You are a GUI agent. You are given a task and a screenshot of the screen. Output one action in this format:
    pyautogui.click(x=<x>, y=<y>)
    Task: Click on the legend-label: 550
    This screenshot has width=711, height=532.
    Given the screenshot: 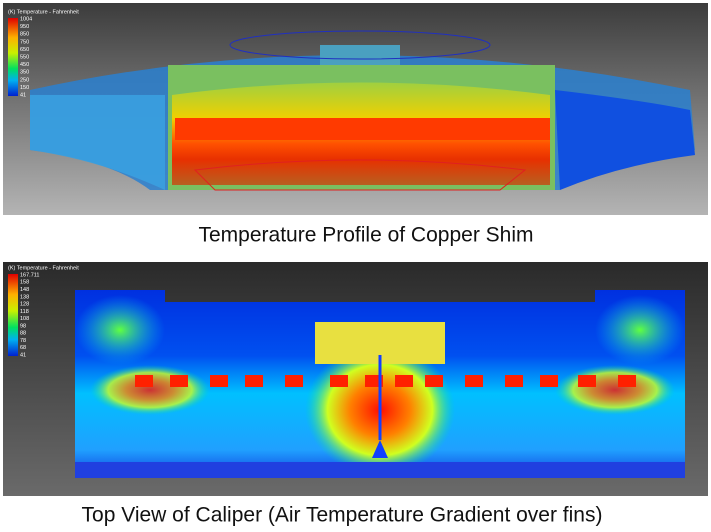 What is the action you would take?
    pyautogui.click(x=24, y=57)
    